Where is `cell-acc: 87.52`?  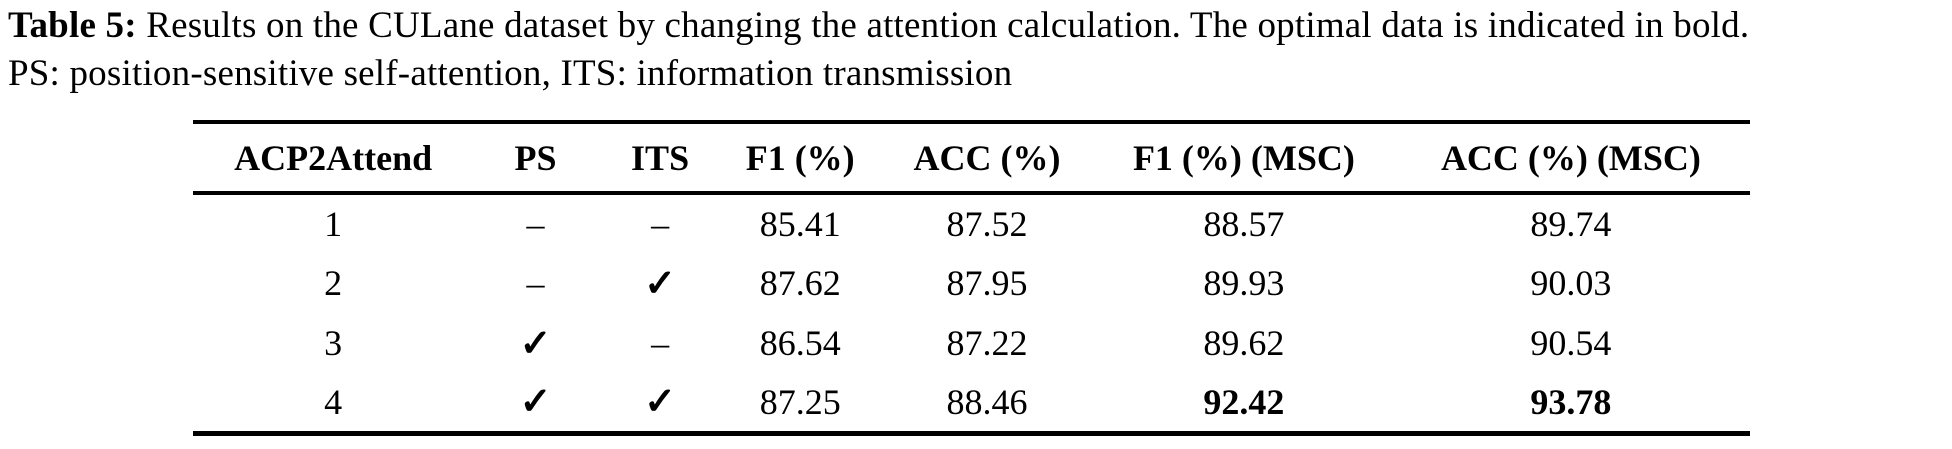
cell-acc: 87.52 is located at coordinates (987, 224).